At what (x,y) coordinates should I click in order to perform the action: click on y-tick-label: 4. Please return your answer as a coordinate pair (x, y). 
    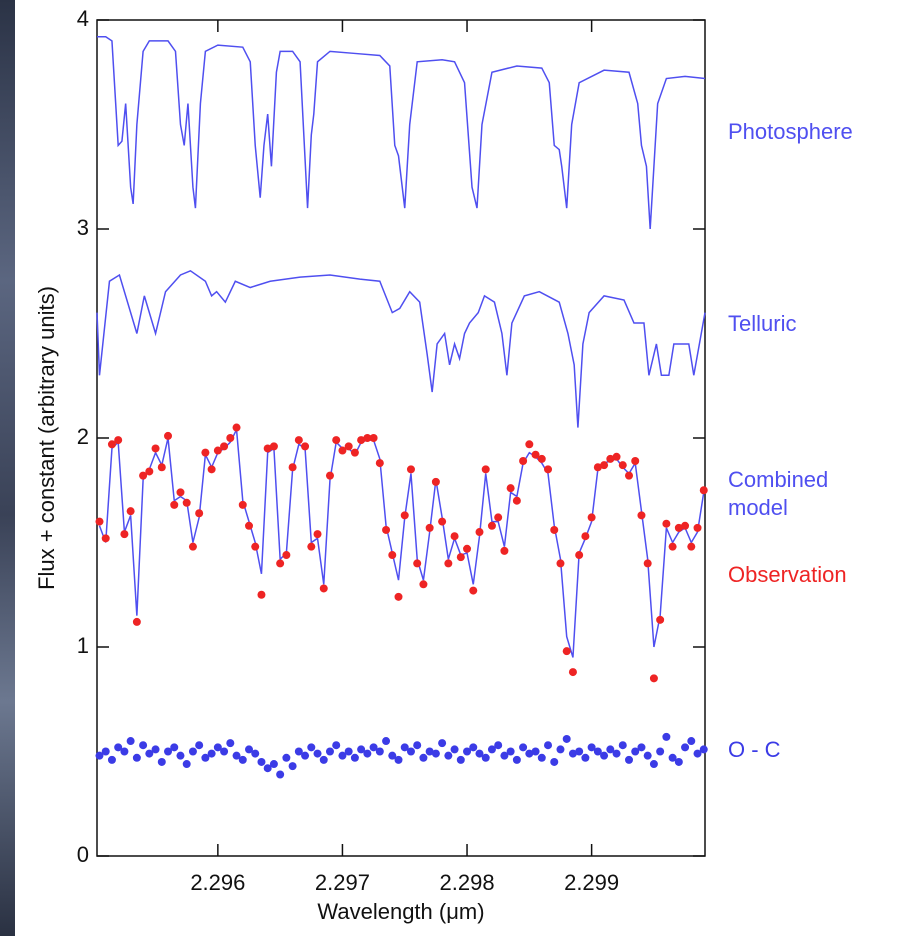
    Looking at the image, I should click on (83, 18).